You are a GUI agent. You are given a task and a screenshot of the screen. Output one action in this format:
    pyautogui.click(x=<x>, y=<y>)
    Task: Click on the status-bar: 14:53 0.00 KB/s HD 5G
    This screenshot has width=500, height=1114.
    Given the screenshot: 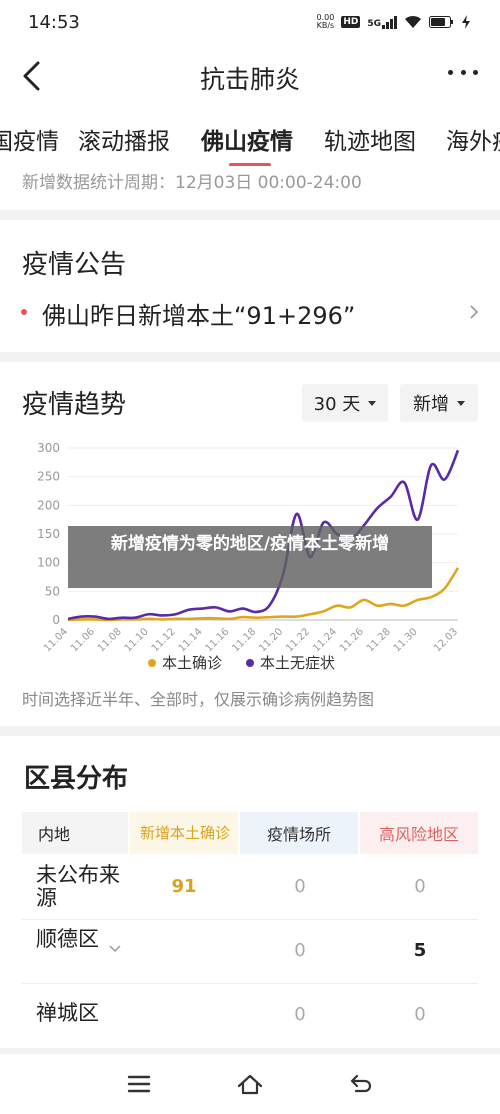 What is the action you would take?
    pyautogui.click(x=250, y=22)
    